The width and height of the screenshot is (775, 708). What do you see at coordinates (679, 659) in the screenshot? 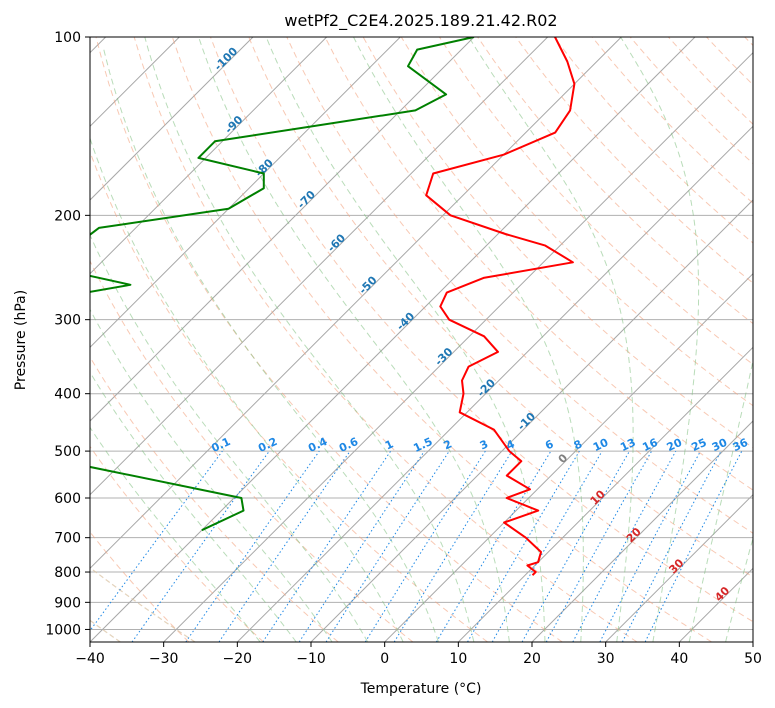
I see `x-tick-label: 40` at bounding box center [679, 659].